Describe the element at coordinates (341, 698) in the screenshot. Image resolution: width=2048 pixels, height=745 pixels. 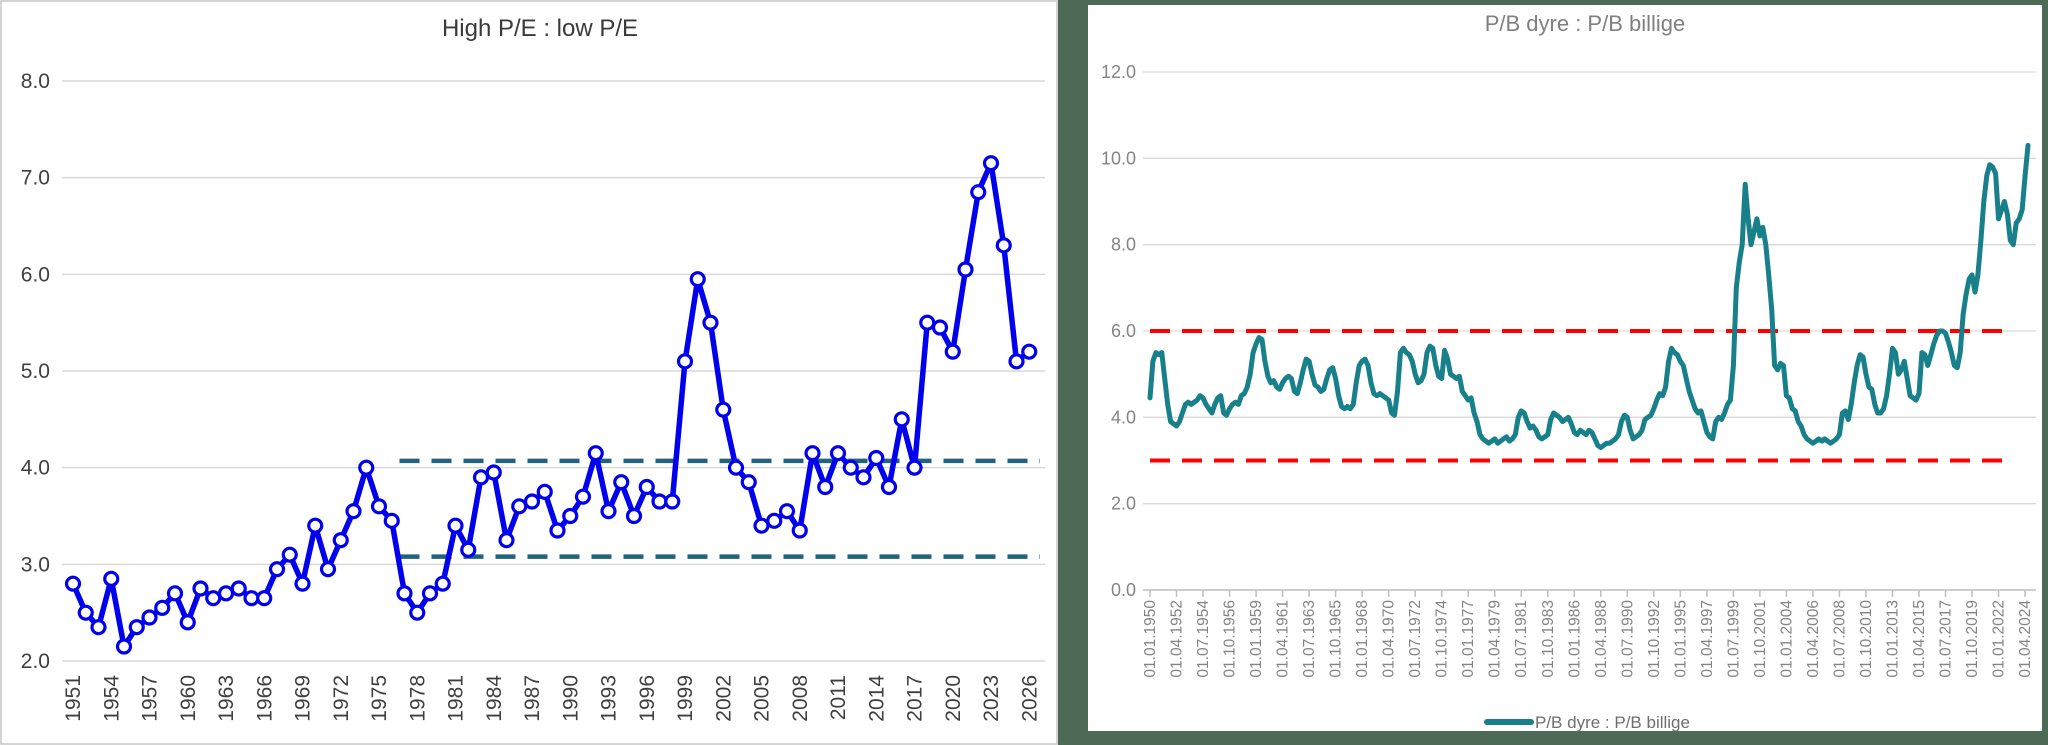
I see `x-tick-label: 1972` at that location.